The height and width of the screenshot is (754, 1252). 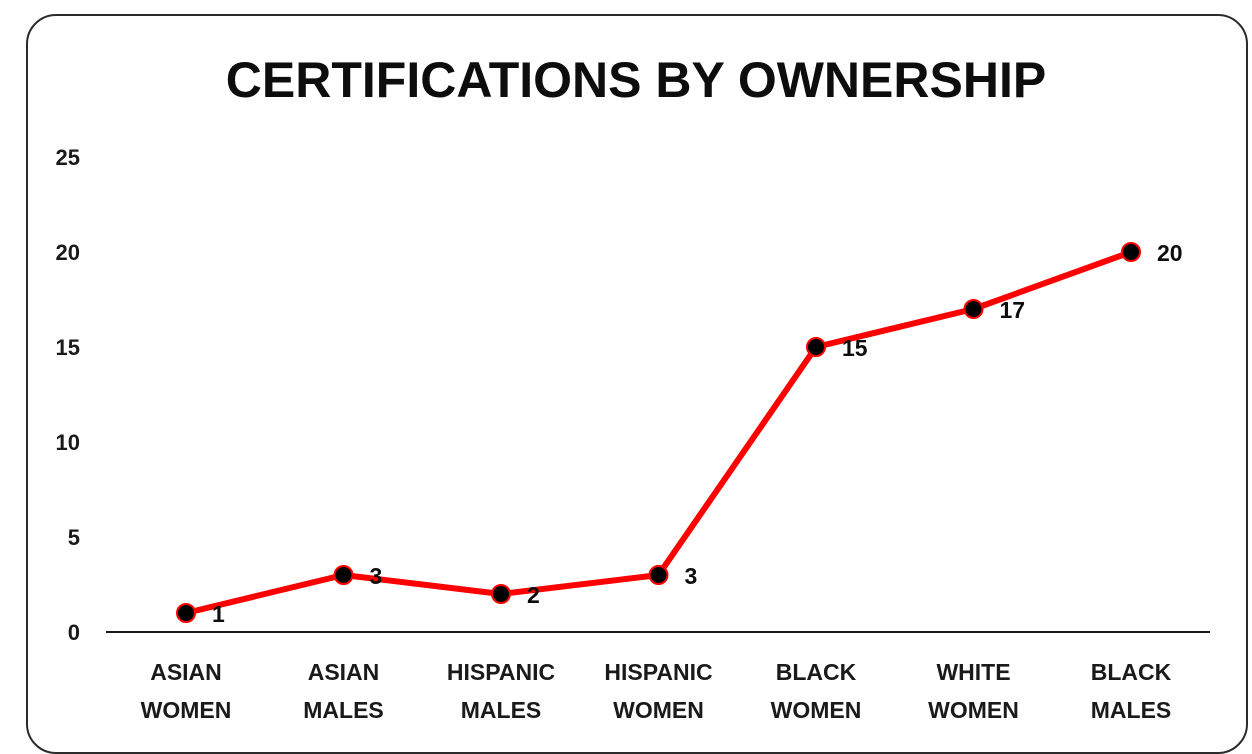 I want to click on y-tick-label: 5, so click(x=74, y=537).